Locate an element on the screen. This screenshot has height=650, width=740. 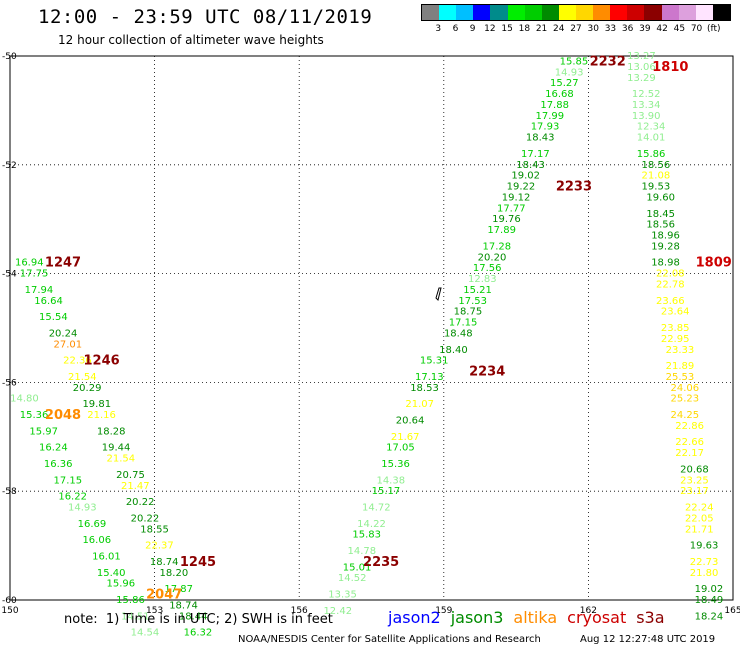
wave-height-value: 14.54 is located at coordinates (145, 633).